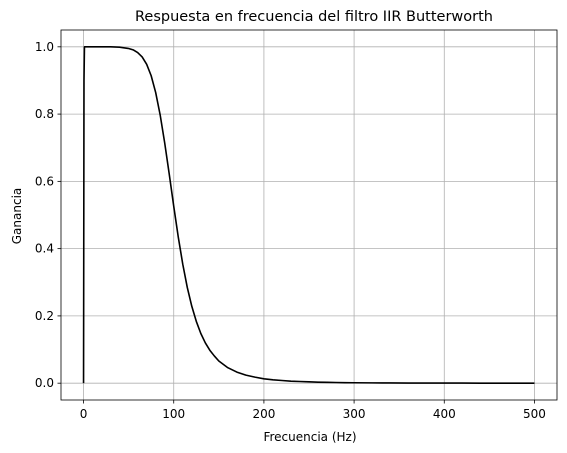  What do you see at coordinates (44, 316) in the screenshot?
I see `y-tick-label: 0.2` at bounding box center [44, 316].